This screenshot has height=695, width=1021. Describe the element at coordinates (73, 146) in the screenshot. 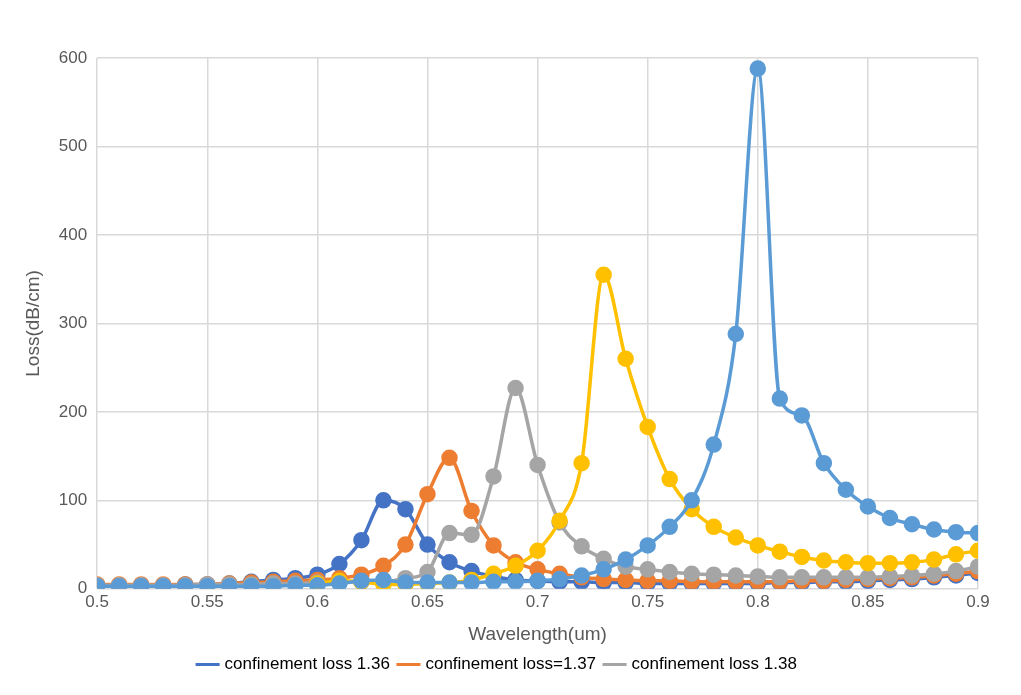

I see `y-tick-label: 500` at that location.